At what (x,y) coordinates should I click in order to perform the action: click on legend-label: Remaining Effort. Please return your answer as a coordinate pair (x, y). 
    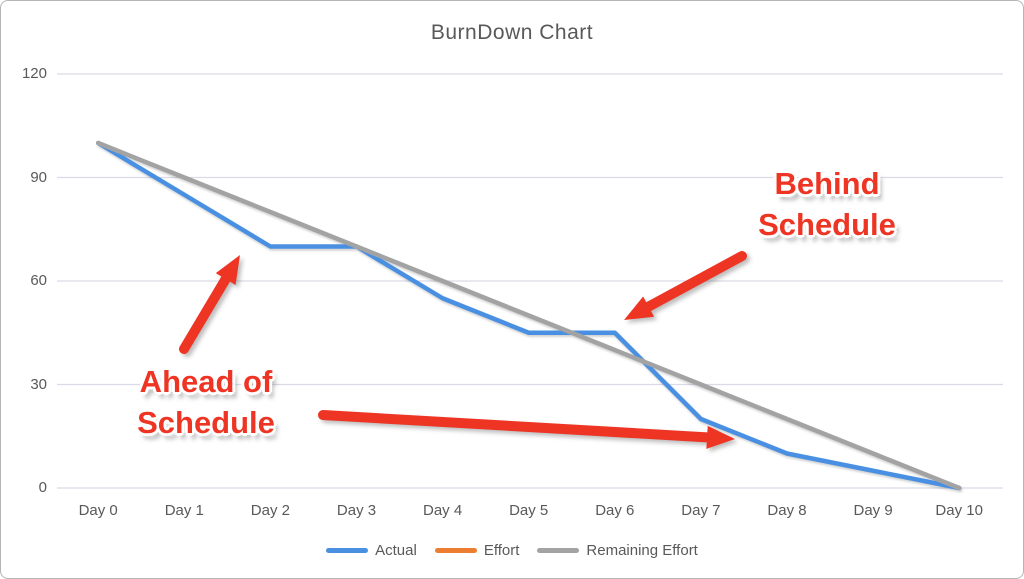
    Looking at the image, I should click on (642, 550).